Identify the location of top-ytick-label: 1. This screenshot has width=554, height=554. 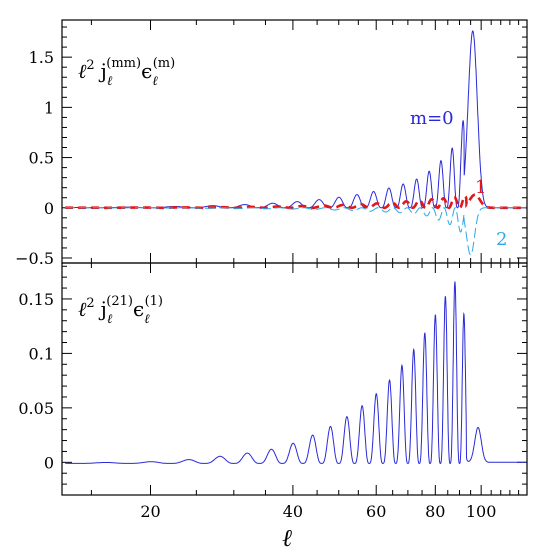
(49, 107).